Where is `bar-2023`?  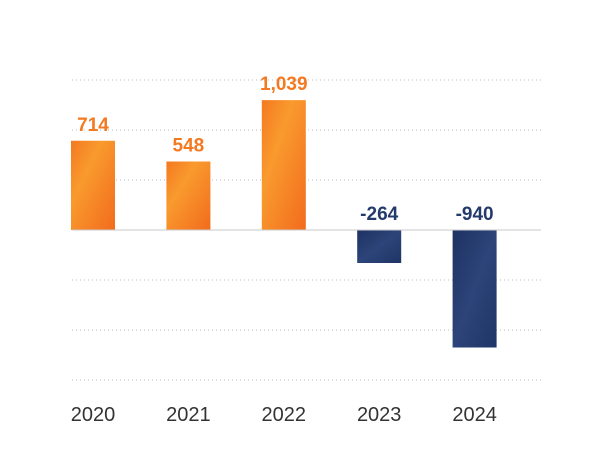
bar-2023 is located at coordinates (379, 246).